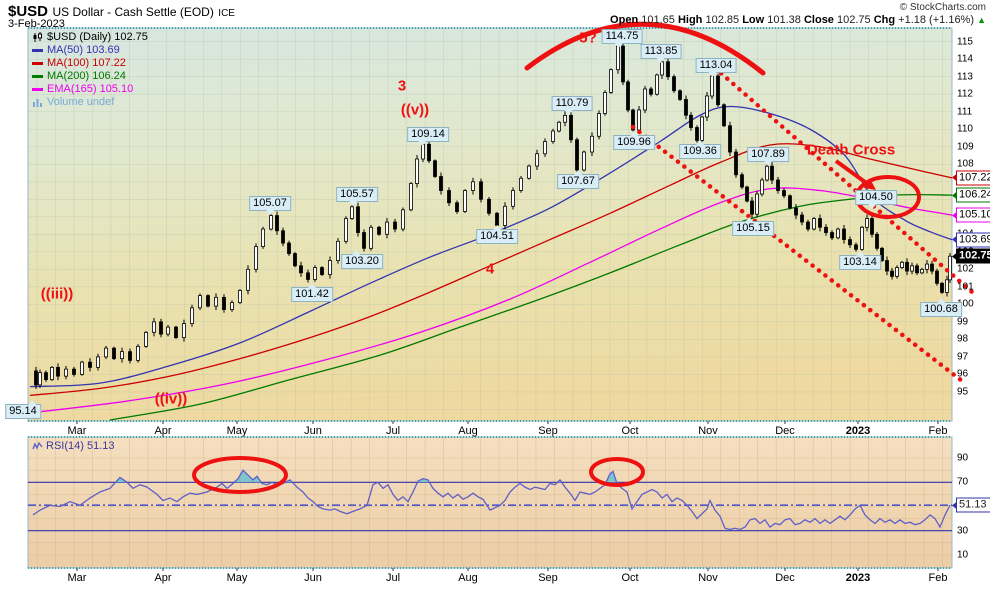 The width and height of the screenshot is (990, 591). What do you see at coordinates (884, 20) in the screenshot?
I see `chg-label: Chg` at bounding box center [884, 20].